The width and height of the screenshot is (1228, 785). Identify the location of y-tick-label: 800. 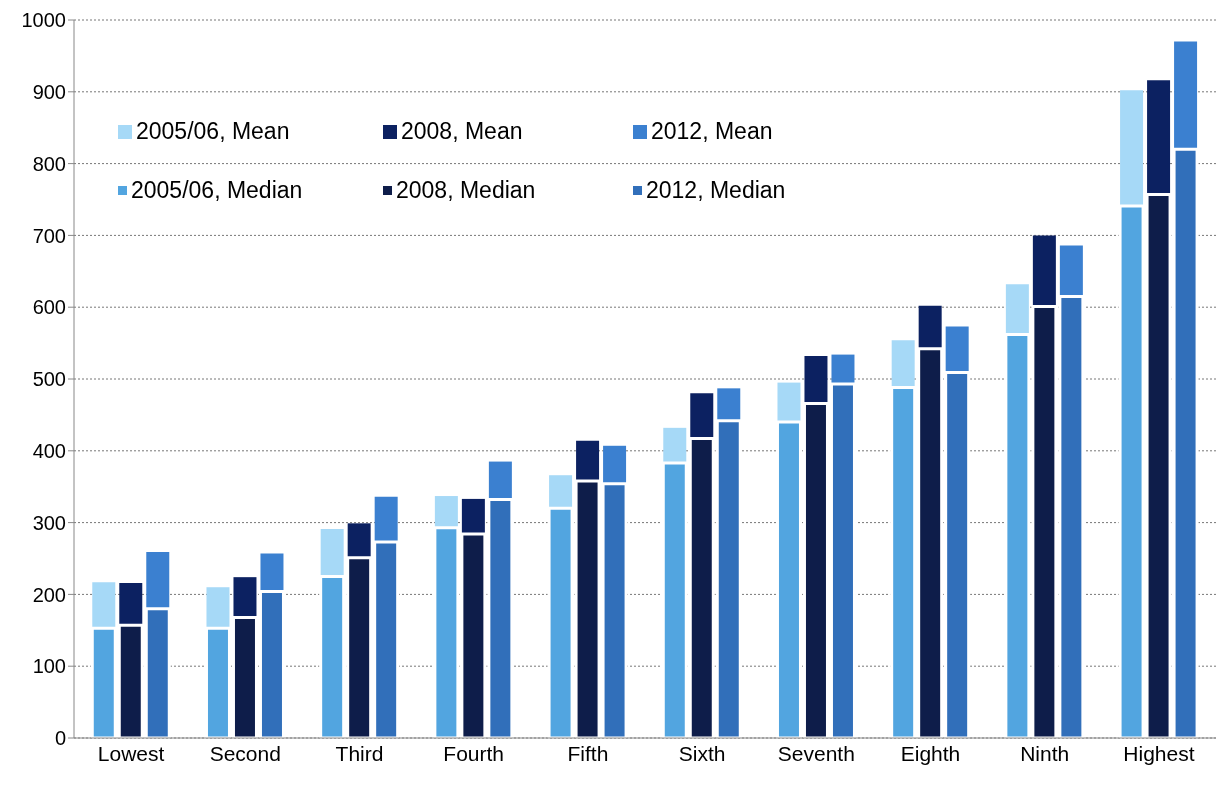
(49, 163).